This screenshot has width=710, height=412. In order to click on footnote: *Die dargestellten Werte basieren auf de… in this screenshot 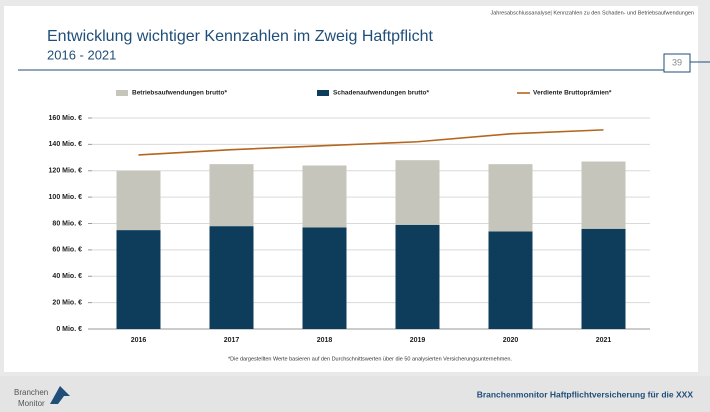, I will do `click(370, 359)`.